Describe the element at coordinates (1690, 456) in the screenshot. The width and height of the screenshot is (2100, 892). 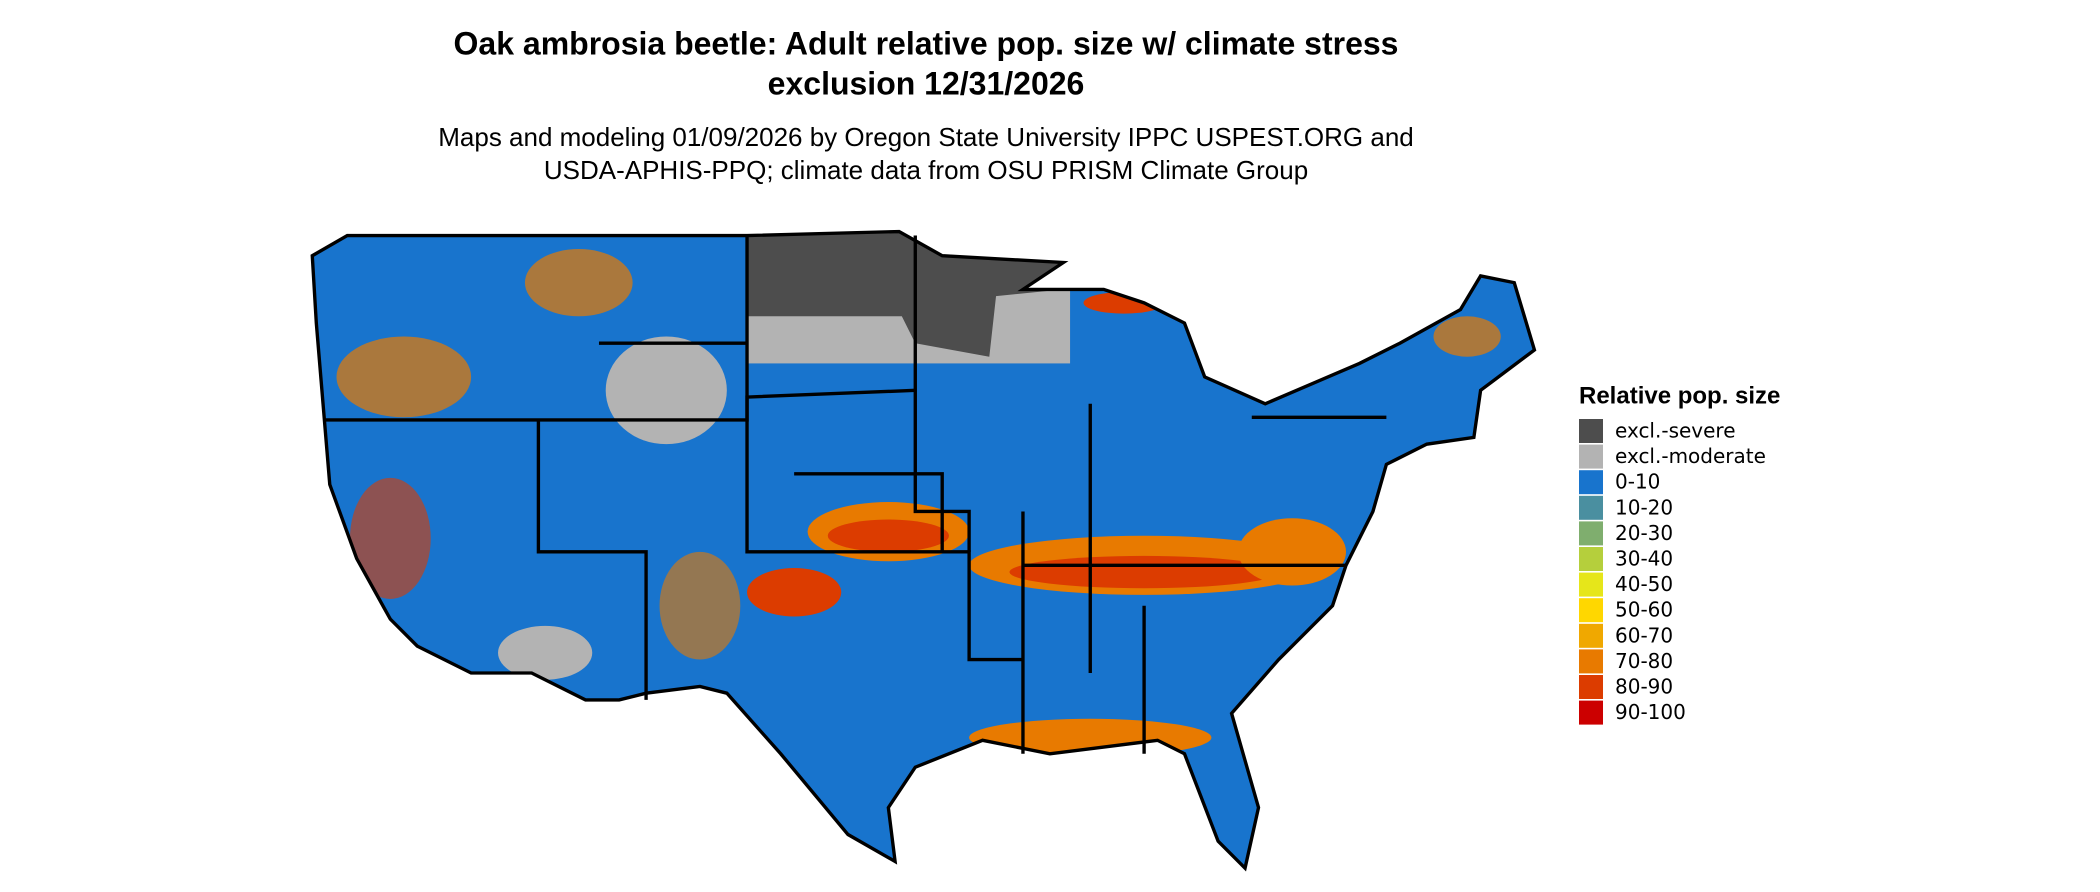
I see `legend-label: excl.-moderate` at that location.